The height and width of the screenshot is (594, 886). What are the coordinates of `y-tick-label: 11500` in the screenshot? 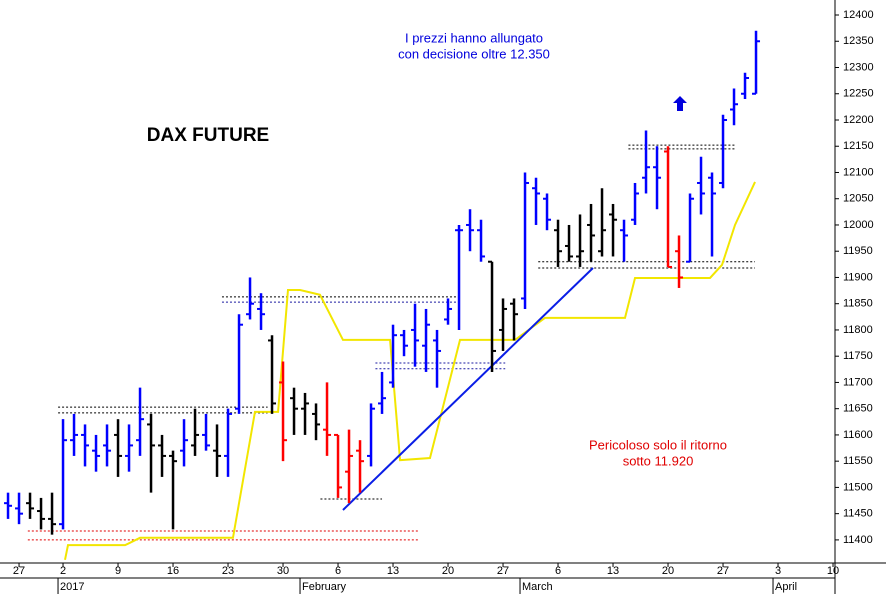 It's located at (858, 487).